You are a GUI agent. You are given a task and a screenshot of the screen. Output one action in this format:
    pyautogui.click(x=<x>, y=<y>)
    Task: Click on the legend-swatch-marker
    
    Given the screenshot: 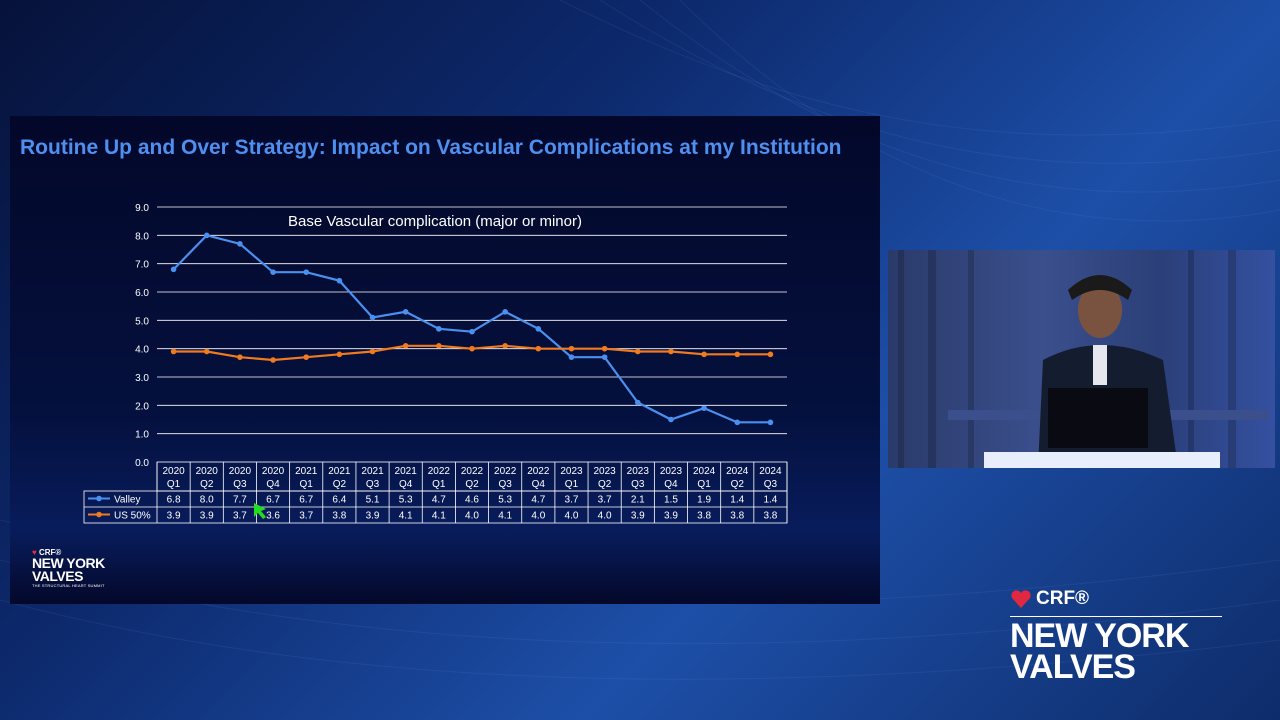 What is the action you would take?
    pyautogui.click(x=99, y=514)
    